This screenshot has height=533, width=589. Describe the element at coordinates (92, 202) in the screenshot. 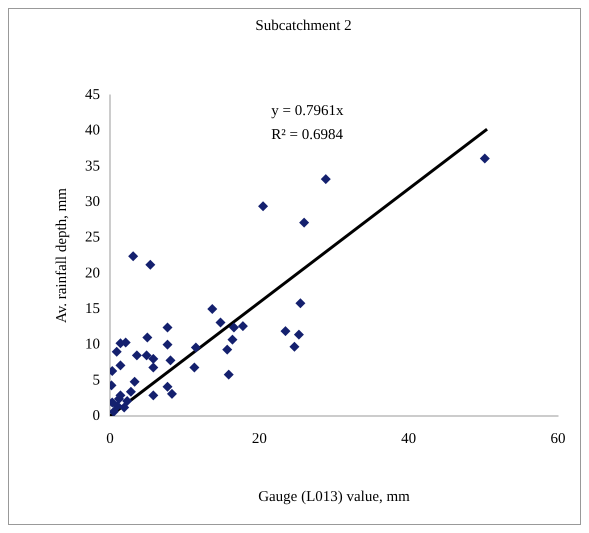

I see `y-tick-label: 30` at that location.